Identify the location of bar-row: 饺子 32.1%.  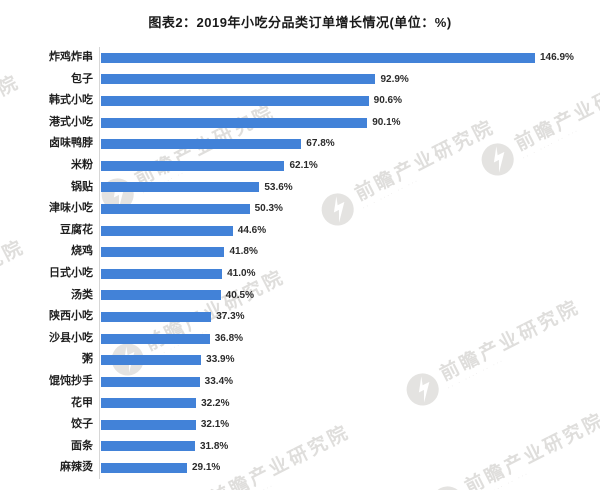
(300, 425).